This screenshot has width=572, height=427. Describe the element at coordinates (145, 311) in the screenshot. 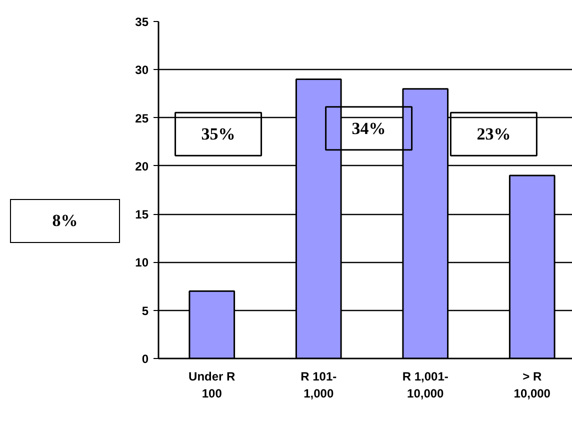

I see `y-tick-label: 5` at that location.